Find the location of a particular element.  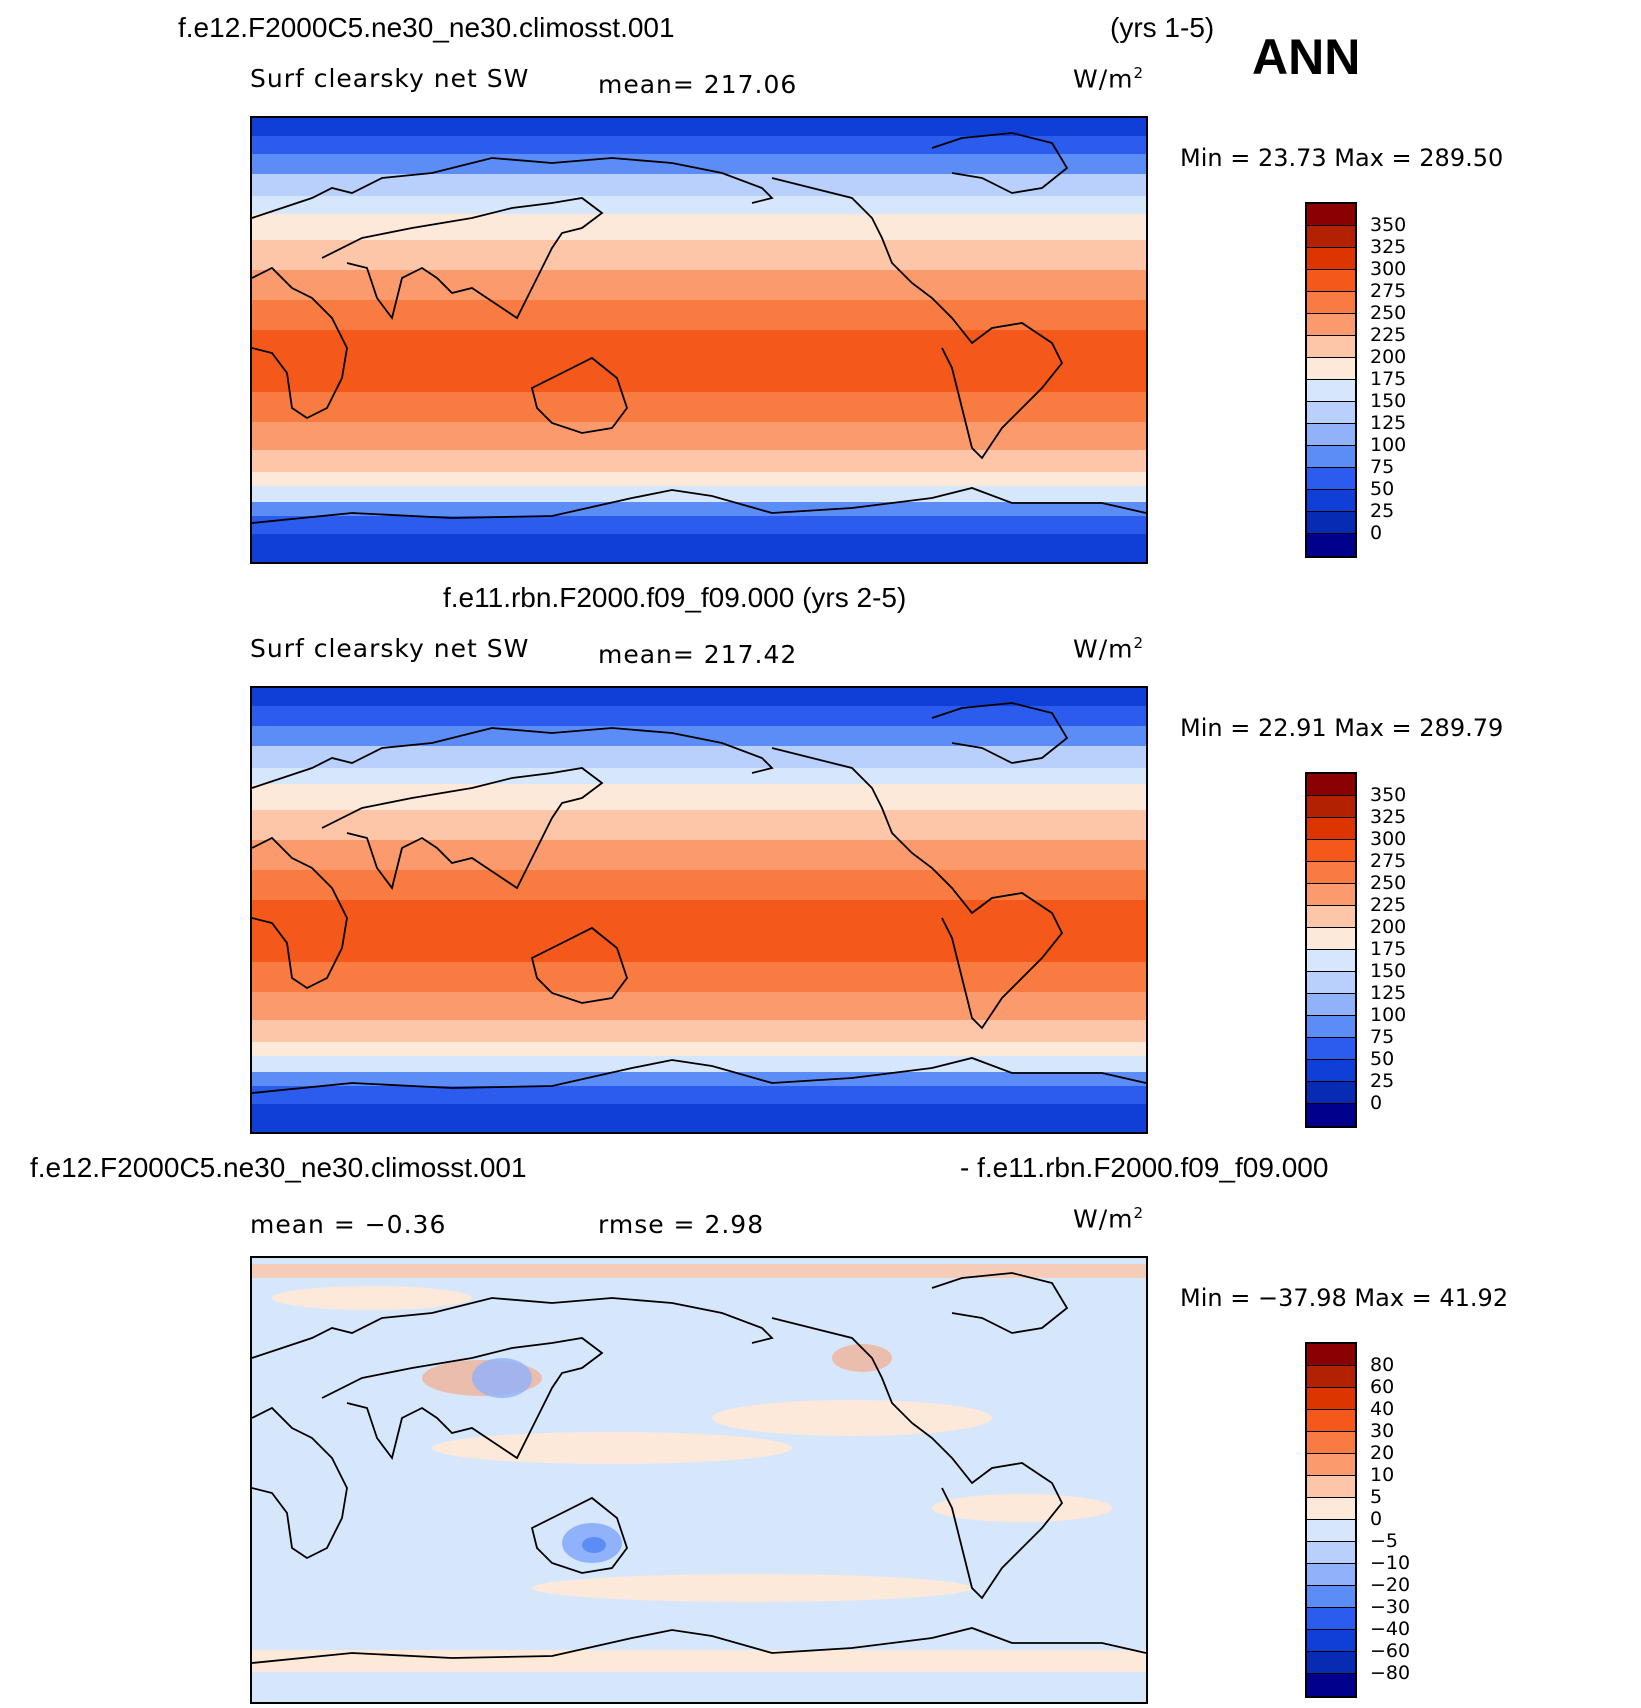

panel3-background is located at coordinates (699, 1480).